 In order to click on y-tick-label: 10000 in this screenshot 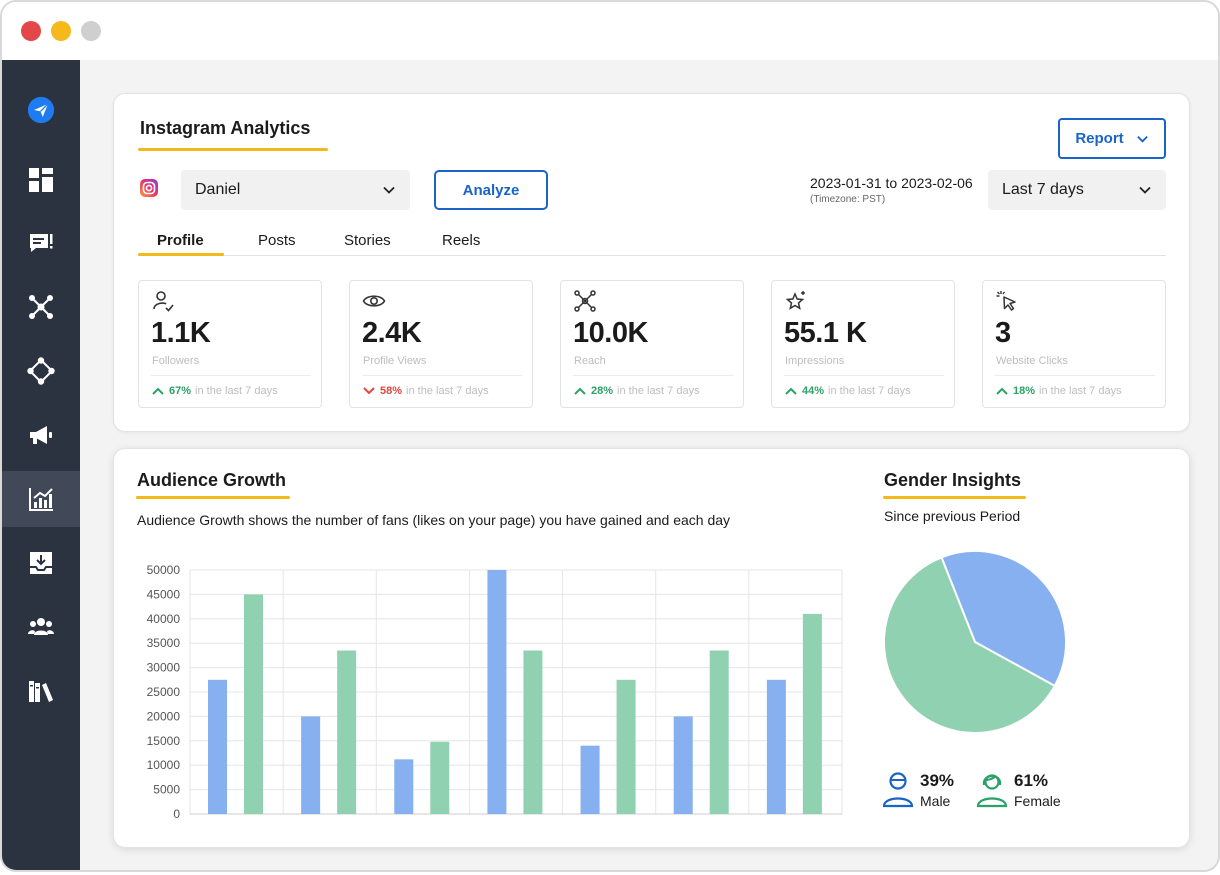, I will do `click(164, 765)`.